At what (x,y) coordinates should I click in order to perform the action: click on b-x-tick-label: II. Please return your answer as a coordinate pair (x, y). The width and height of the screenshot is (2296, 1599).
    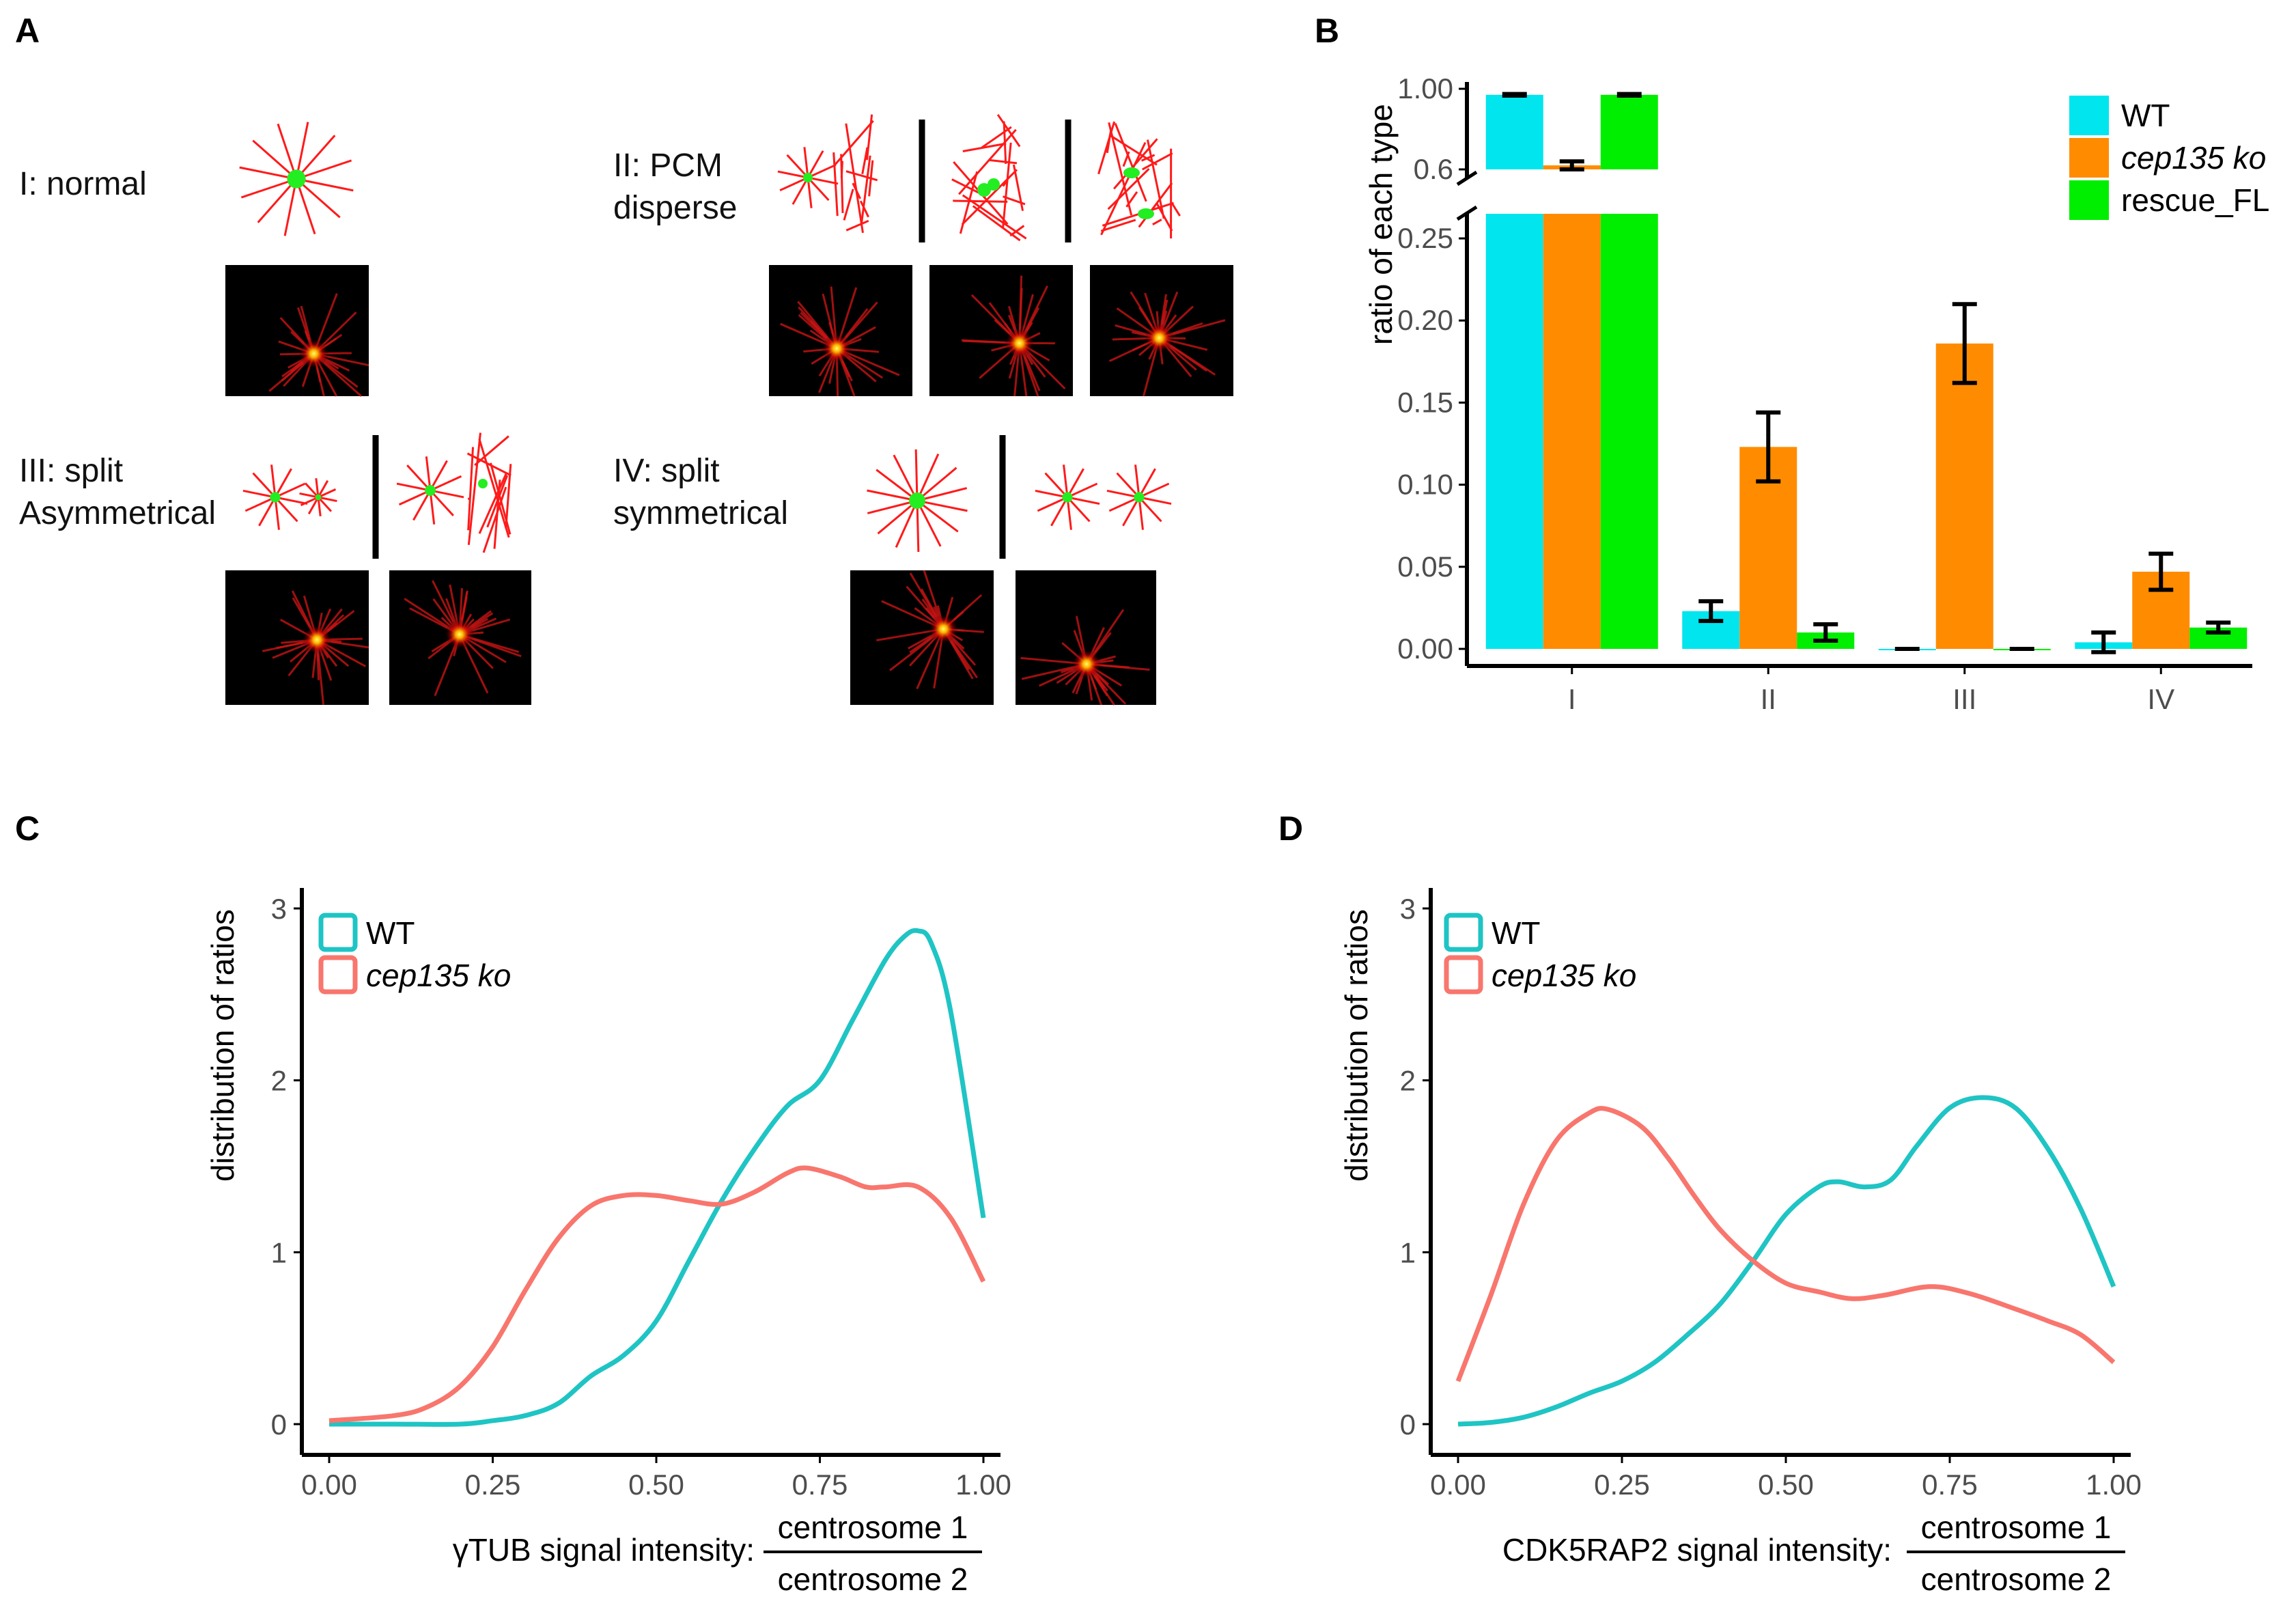
    Looking at the image, I should click on (1768, 699).